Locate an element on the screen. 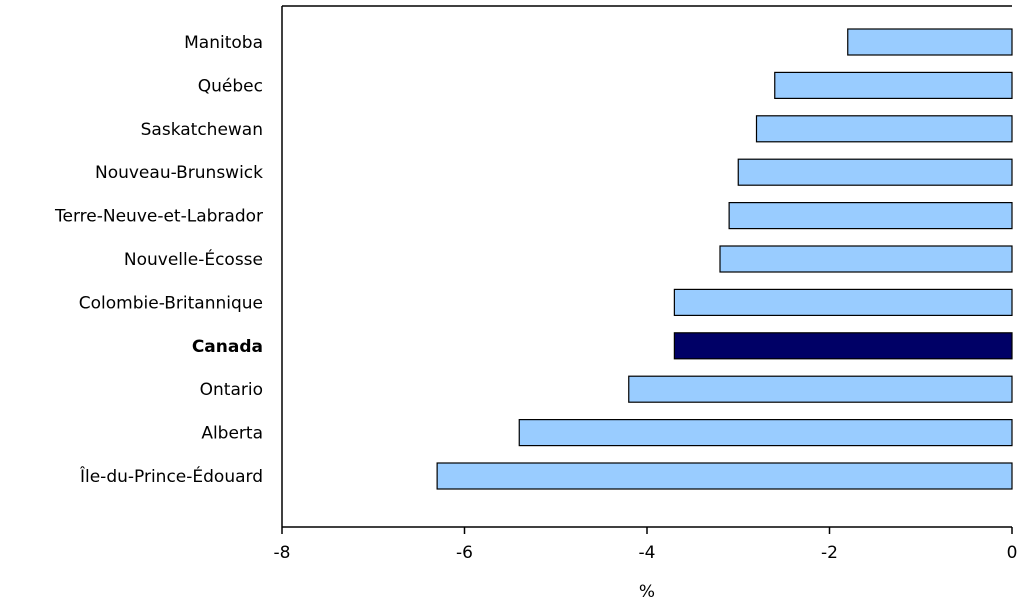 The image size is (1018, 604). category-label: Île-du-Prince-Édouard is located at coordinates (171, 476).